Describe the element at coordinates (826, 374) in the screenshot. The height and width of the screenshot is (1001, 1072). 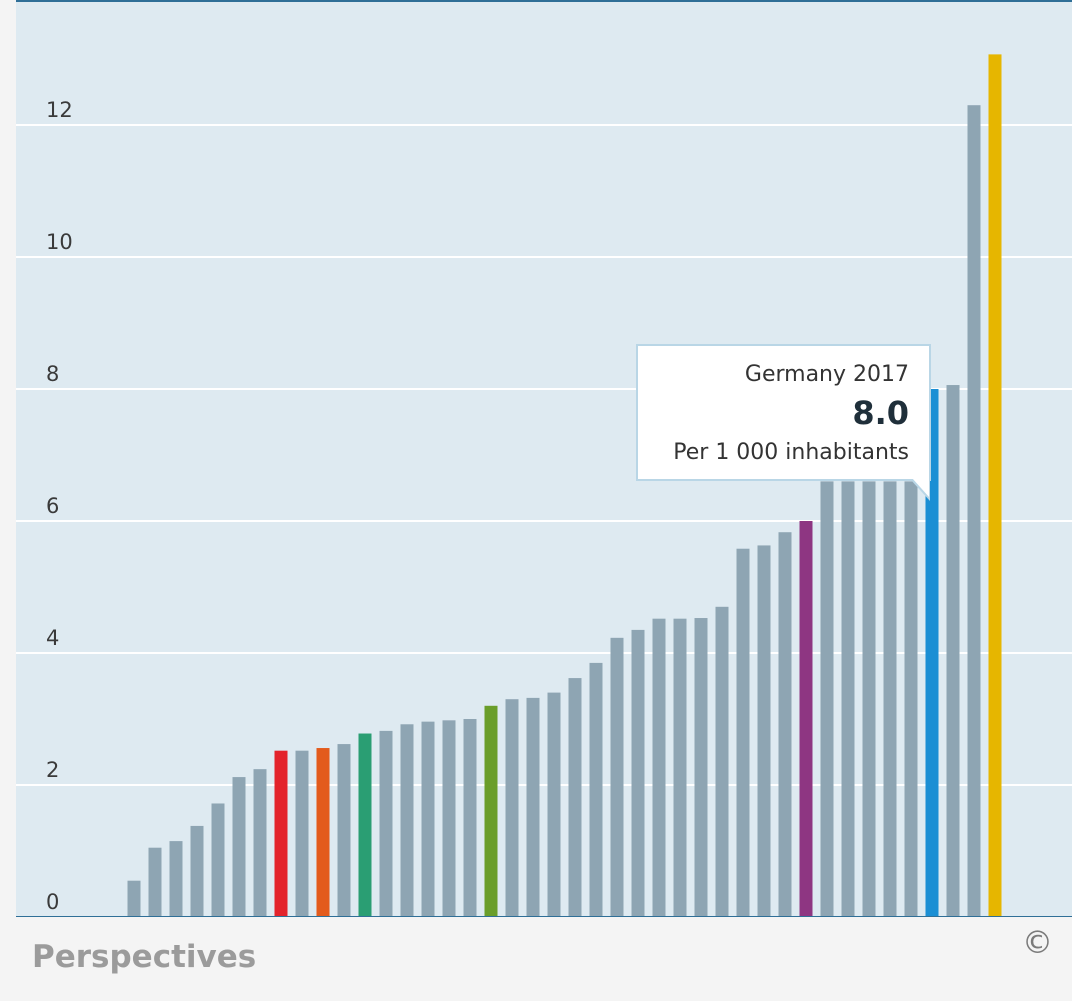
I see `tooltip-label: Germany 2017` at that location.